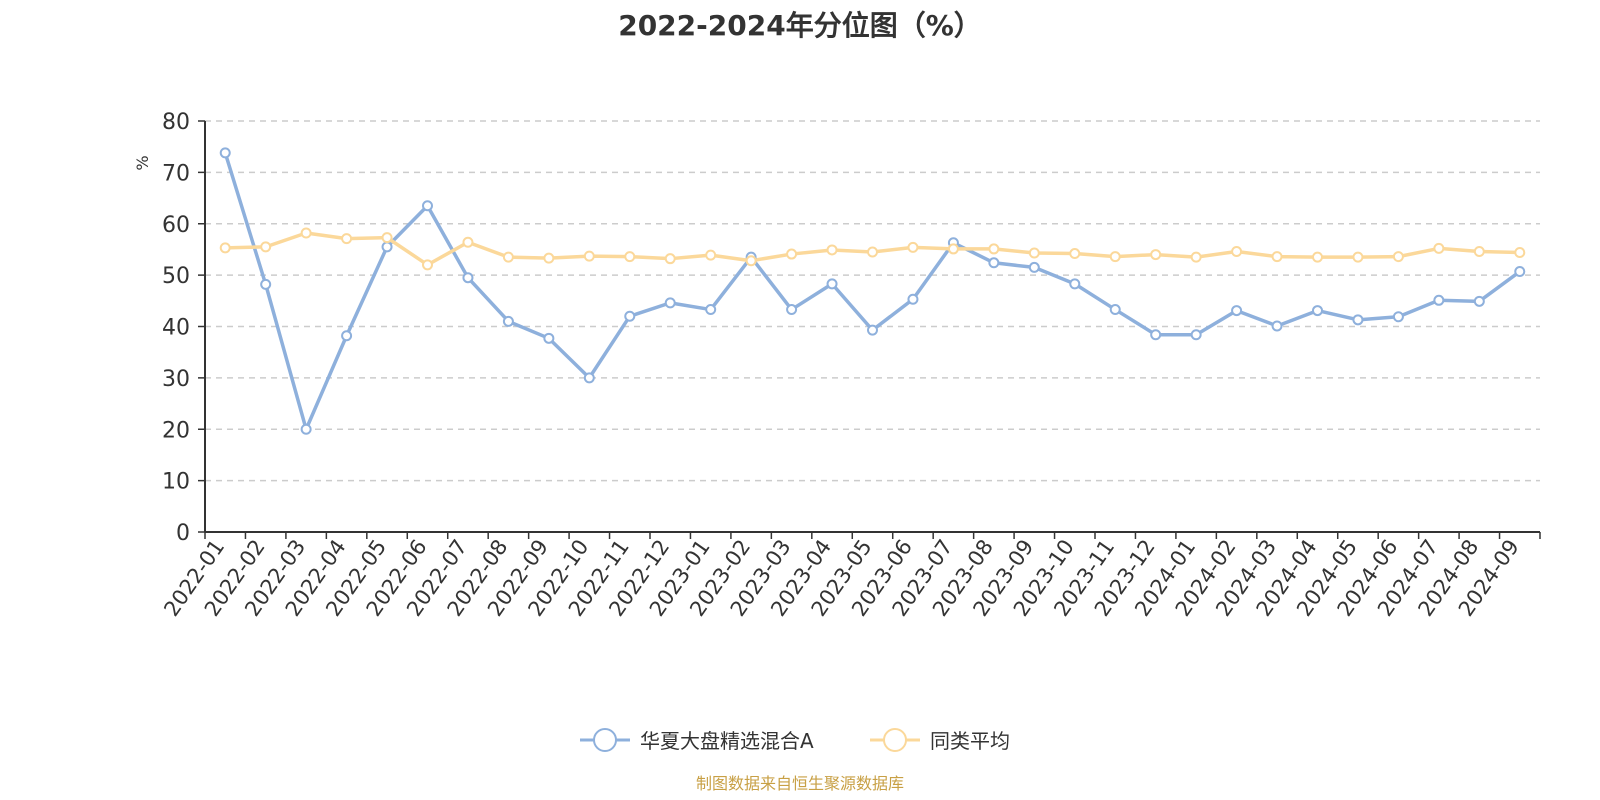 This screenshot has width=1600, height=800. I want to click on y-tick-label: 70, so click(176, 173).